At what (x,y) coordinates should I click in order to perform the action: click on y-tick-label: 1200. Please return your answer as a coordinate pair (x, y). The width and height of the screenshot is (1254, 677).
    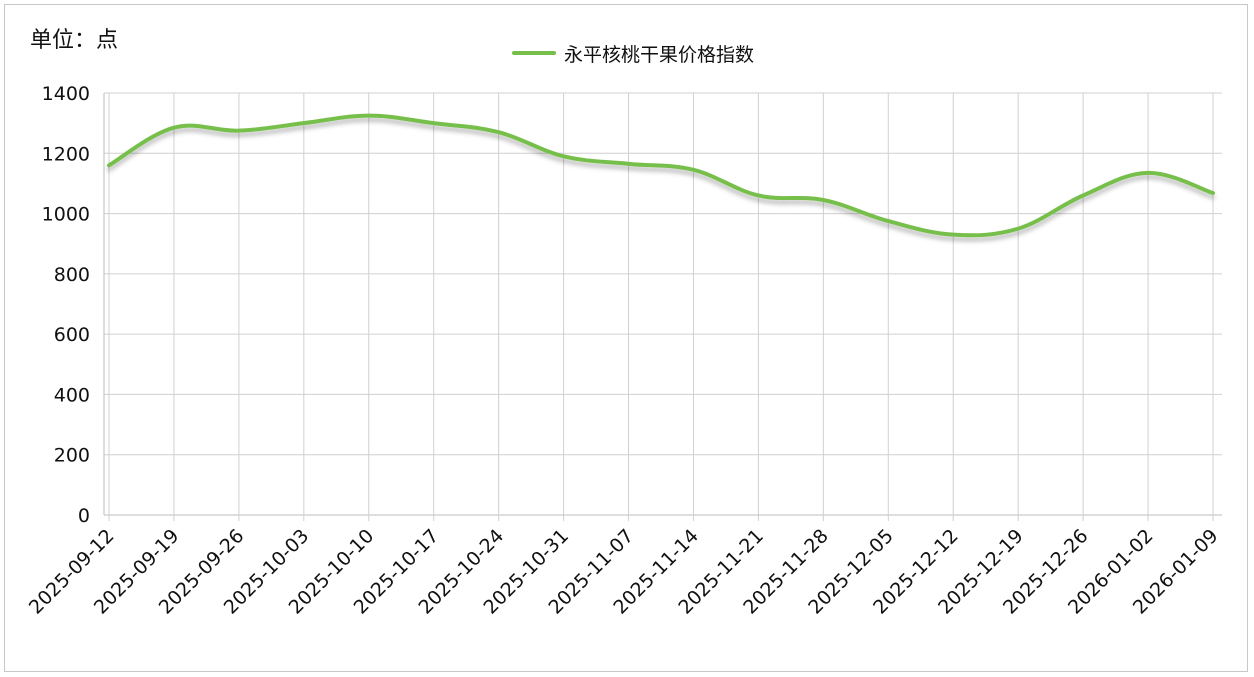
    Looking at the image, I should click on (66, 154).